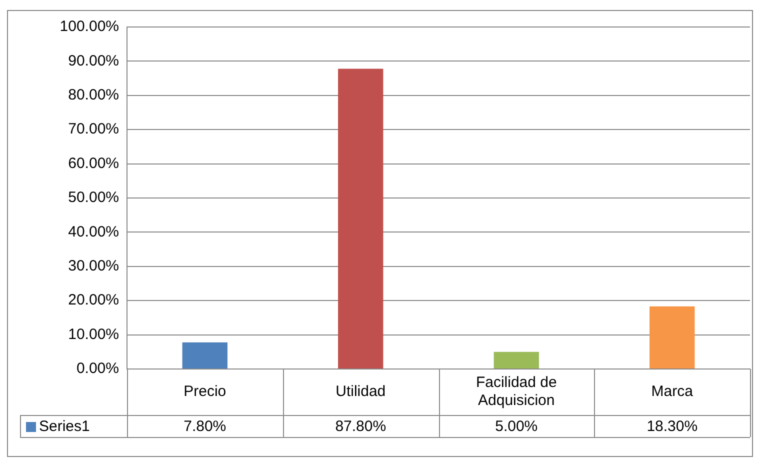 Image resolution: width=761 pixels, height=464 pixels. What do you see at coordinates (360, 427) in the screenshot?
I see `data-label: 87.80%` at bounding box center [360, 427].